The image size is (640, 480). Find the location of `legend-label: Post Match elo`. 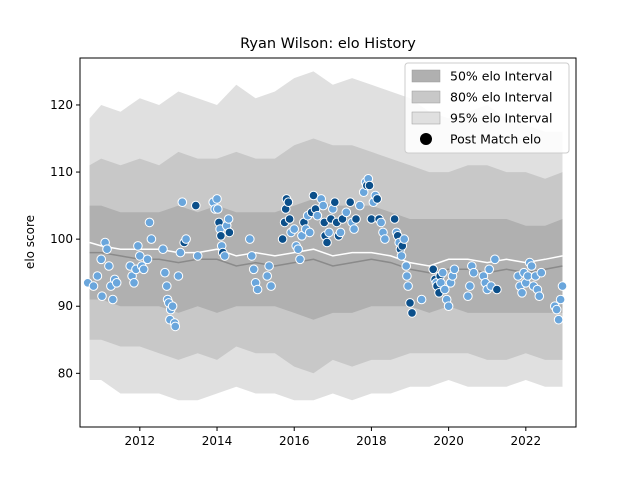

legend-label: Post Match elo is located at coordinates (495, 139).